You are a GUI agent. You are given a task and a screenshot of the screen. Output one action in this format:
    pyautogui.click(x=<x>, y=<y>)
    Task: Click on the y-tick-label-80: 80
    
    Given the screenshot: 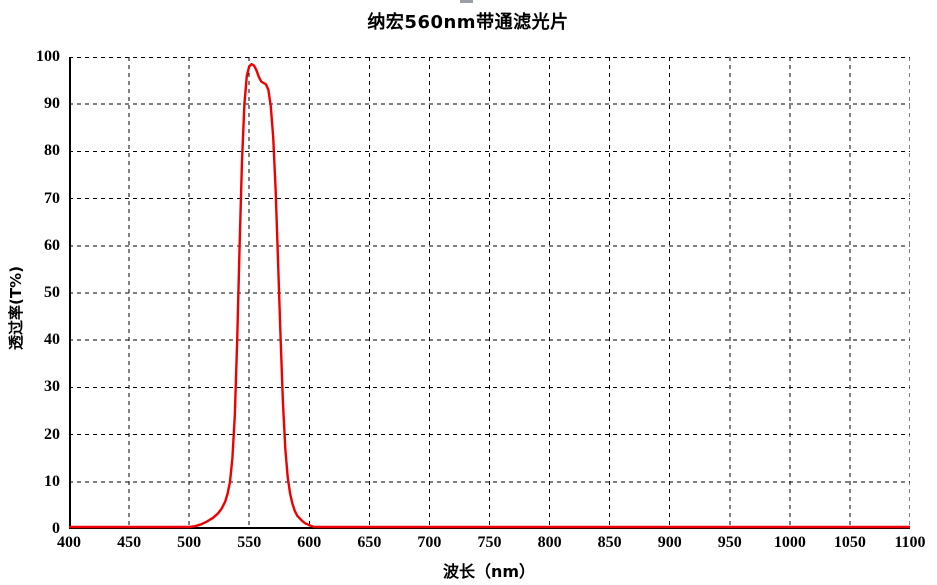 What is the action you would take?
    pyautogui.click(x=52, y=151)
    